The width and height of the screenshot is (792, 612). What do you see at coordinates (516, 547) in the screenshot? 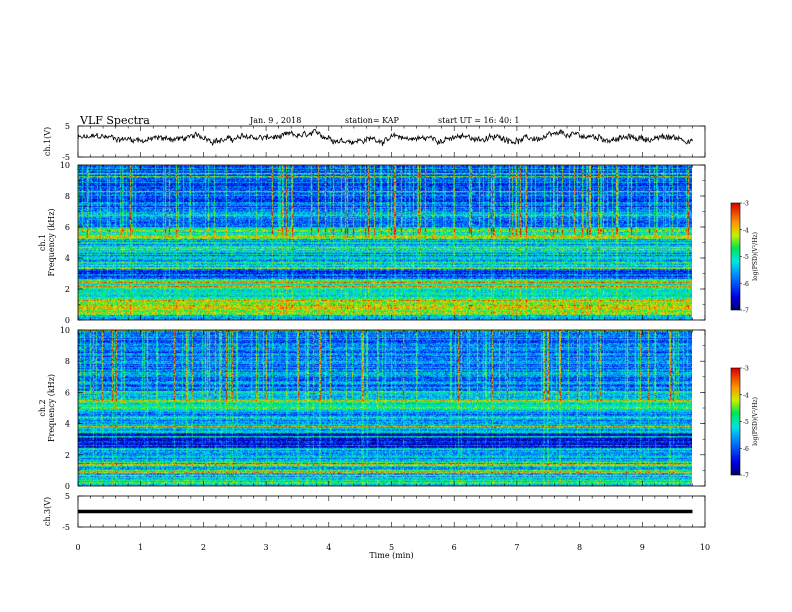
I see `x-tick-label: 7` at bounding box center [516, 547].